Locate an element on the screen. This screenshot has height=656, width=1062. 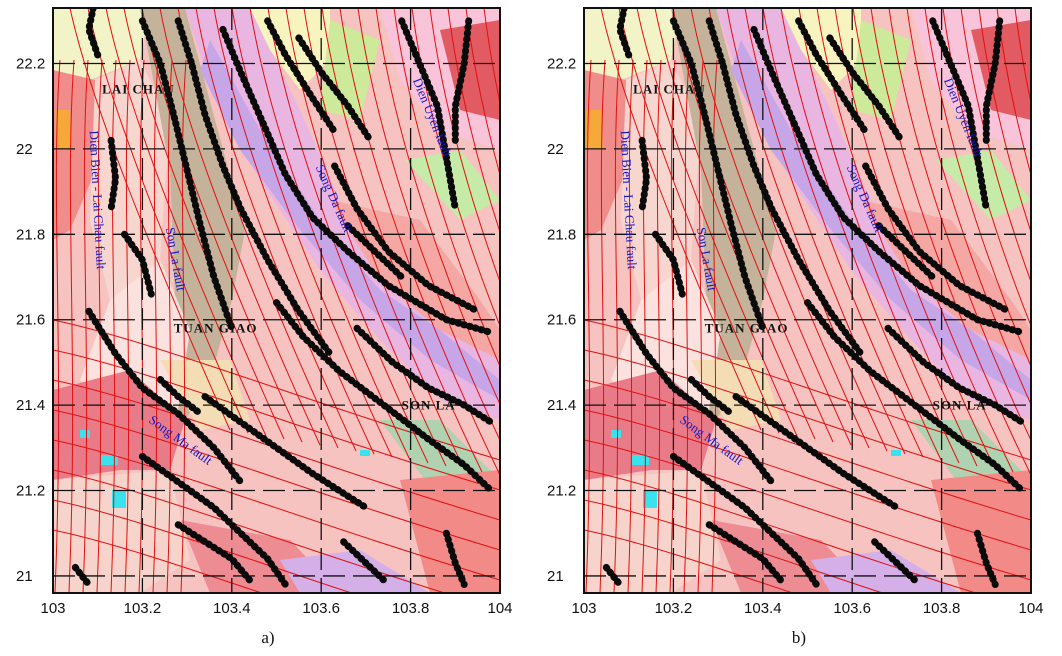
panel-caption: b) is located at coordinates (799, 637).